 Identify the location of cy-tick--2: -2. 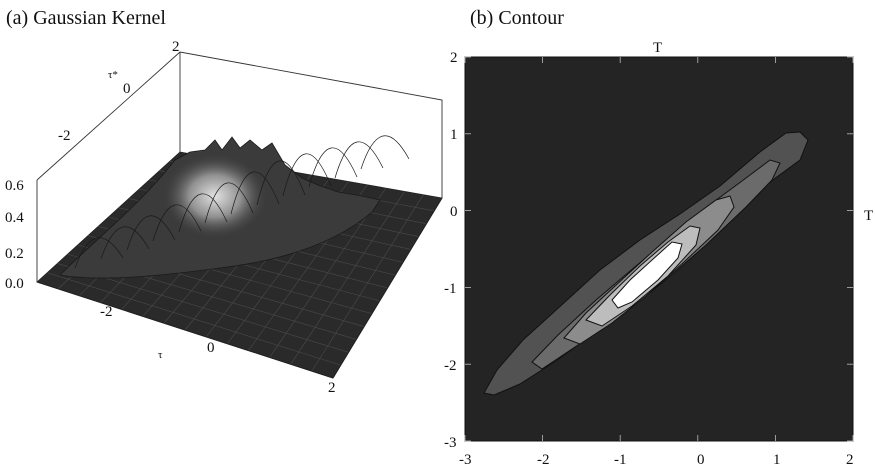
(450, 366).